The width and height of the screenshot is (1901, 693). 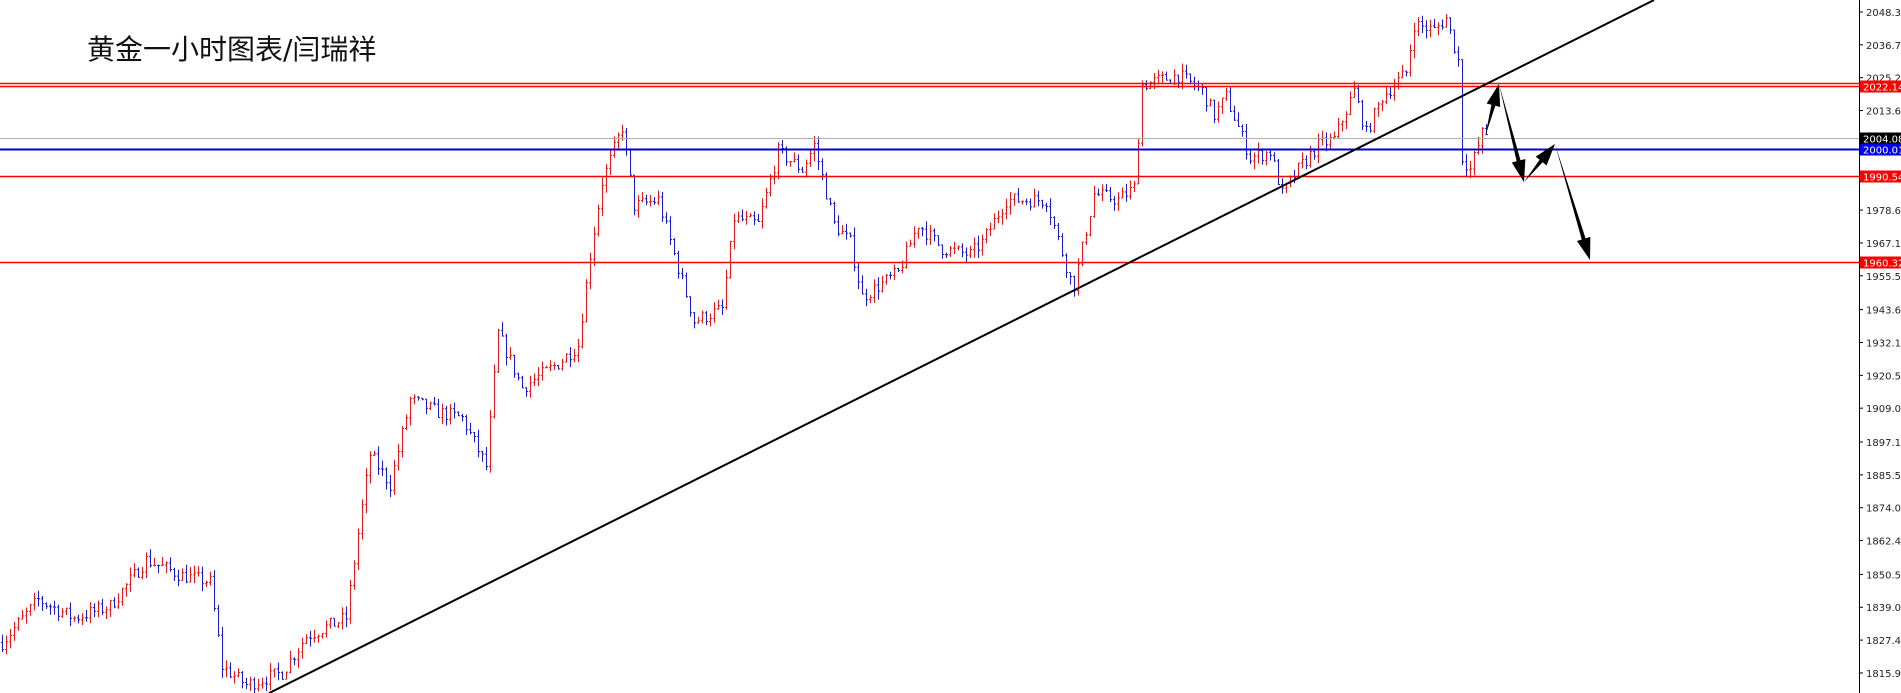 I want to click on axis-tick-label: 2025.20, so click(x=1883, y=79).